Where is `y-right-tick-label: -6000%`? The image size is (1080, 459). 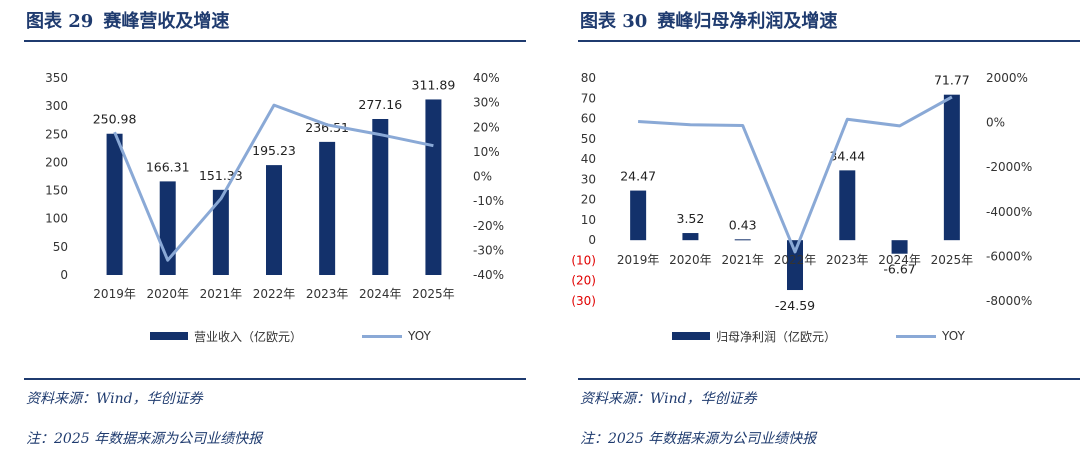 y-right-tick-label: -6000% is located at coordinates (1009, 256).